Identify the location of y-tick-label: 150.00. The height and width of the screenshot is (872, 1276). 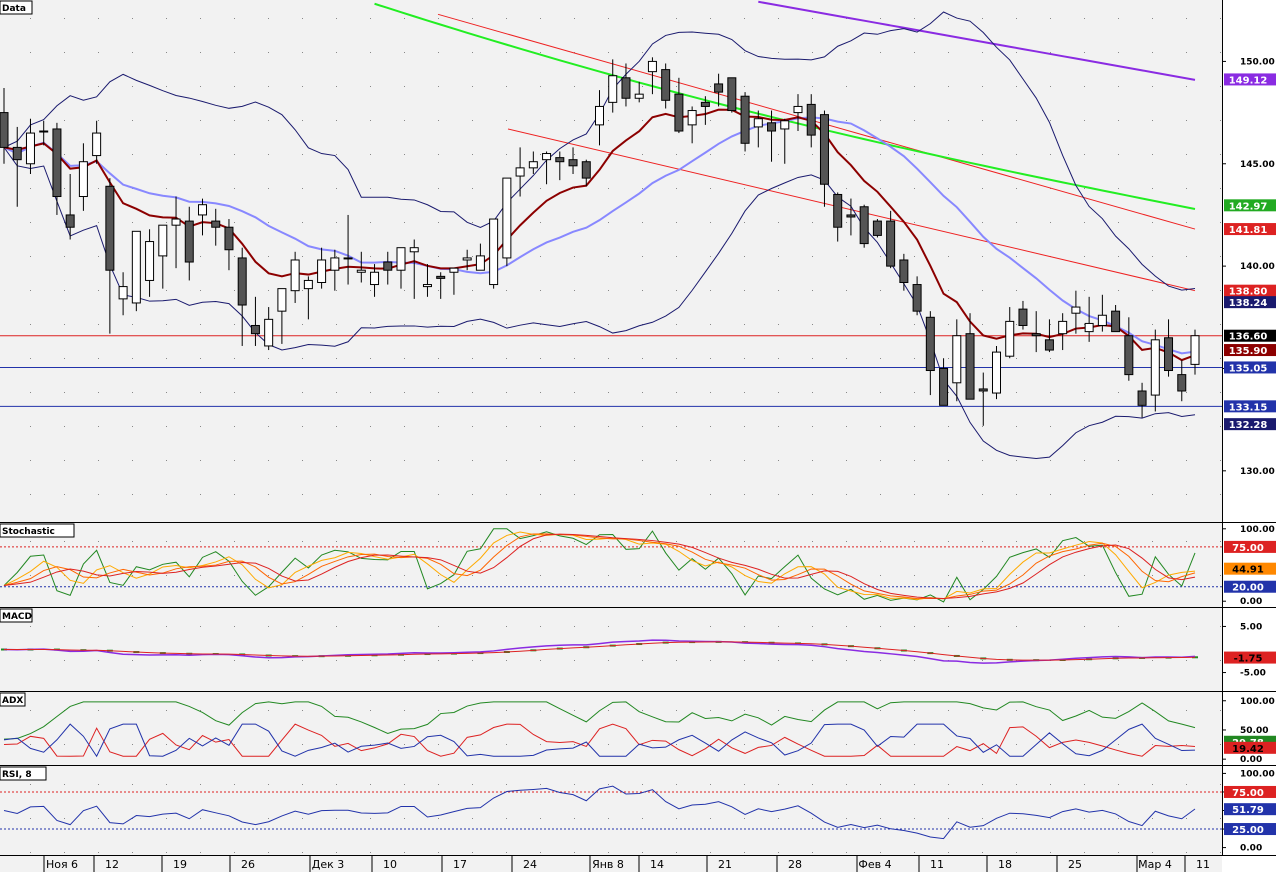
(1257, 62).